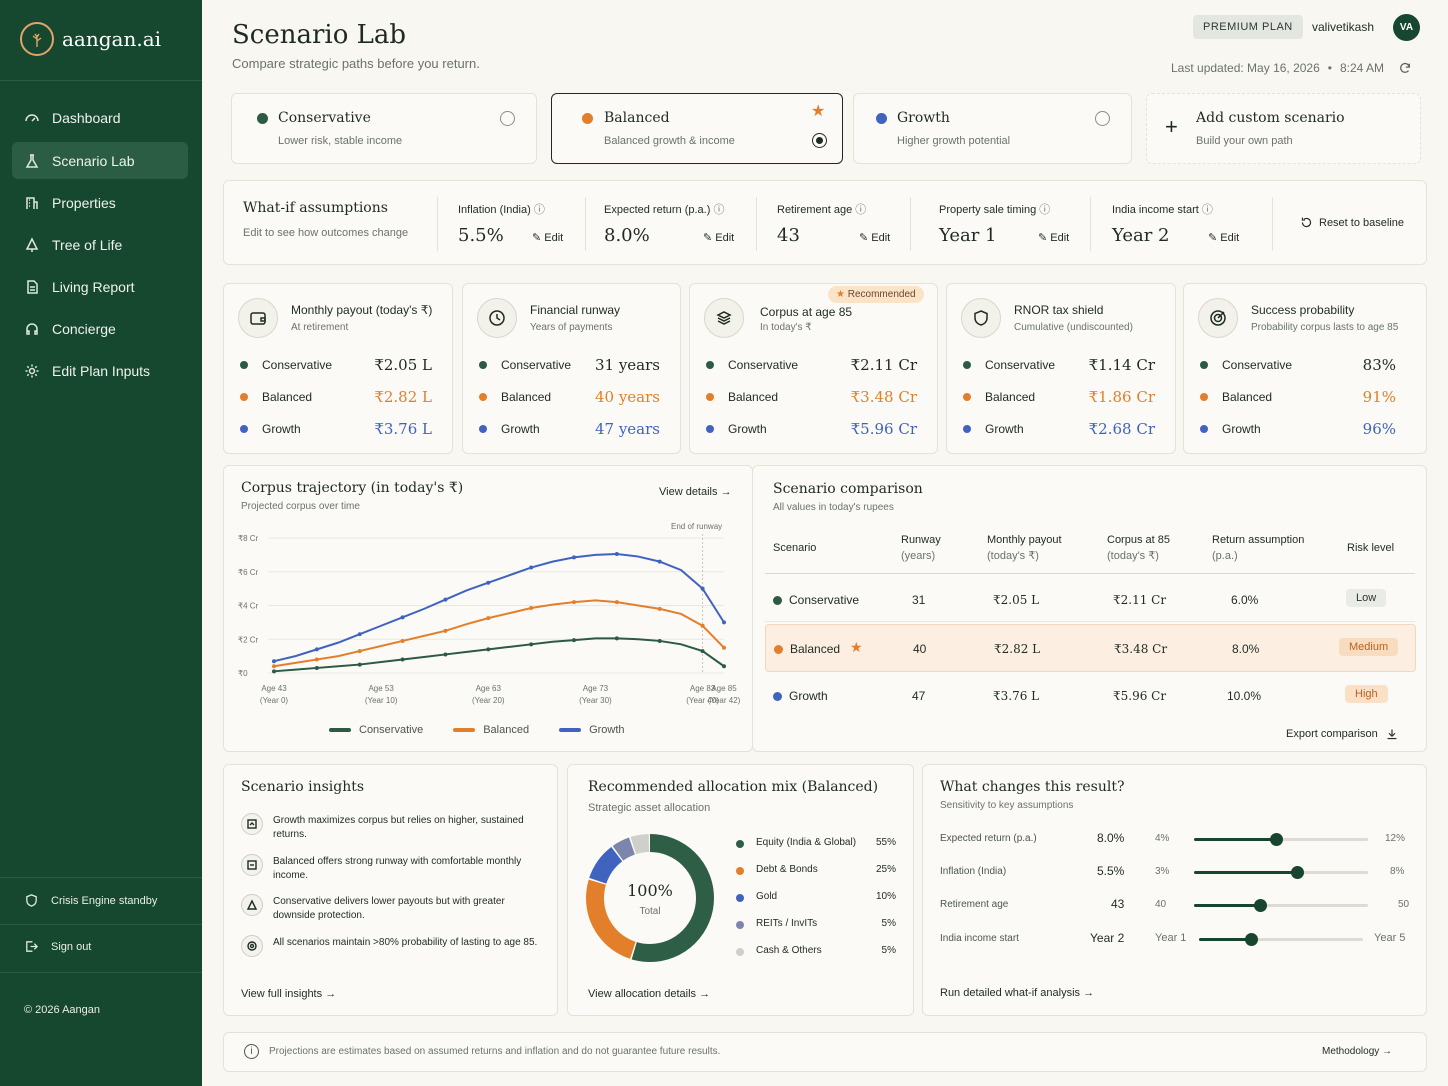  I want to click on scenario-name: Growth, so click(923, 118).